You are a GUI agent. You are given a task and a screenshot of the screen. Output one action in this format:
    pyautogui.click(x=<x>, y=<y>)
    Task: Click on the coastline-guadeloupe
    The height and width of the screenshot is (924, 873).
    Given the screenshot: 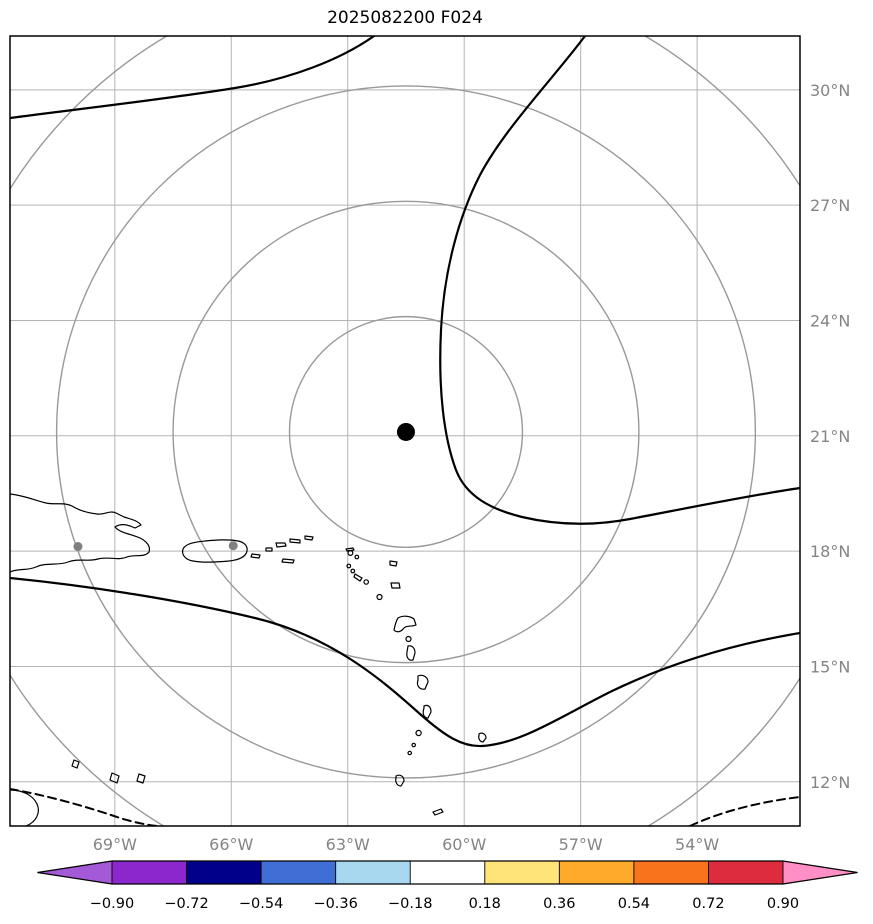 What is the action you would take?
    pyautogui.click(x=405, y=629)
    